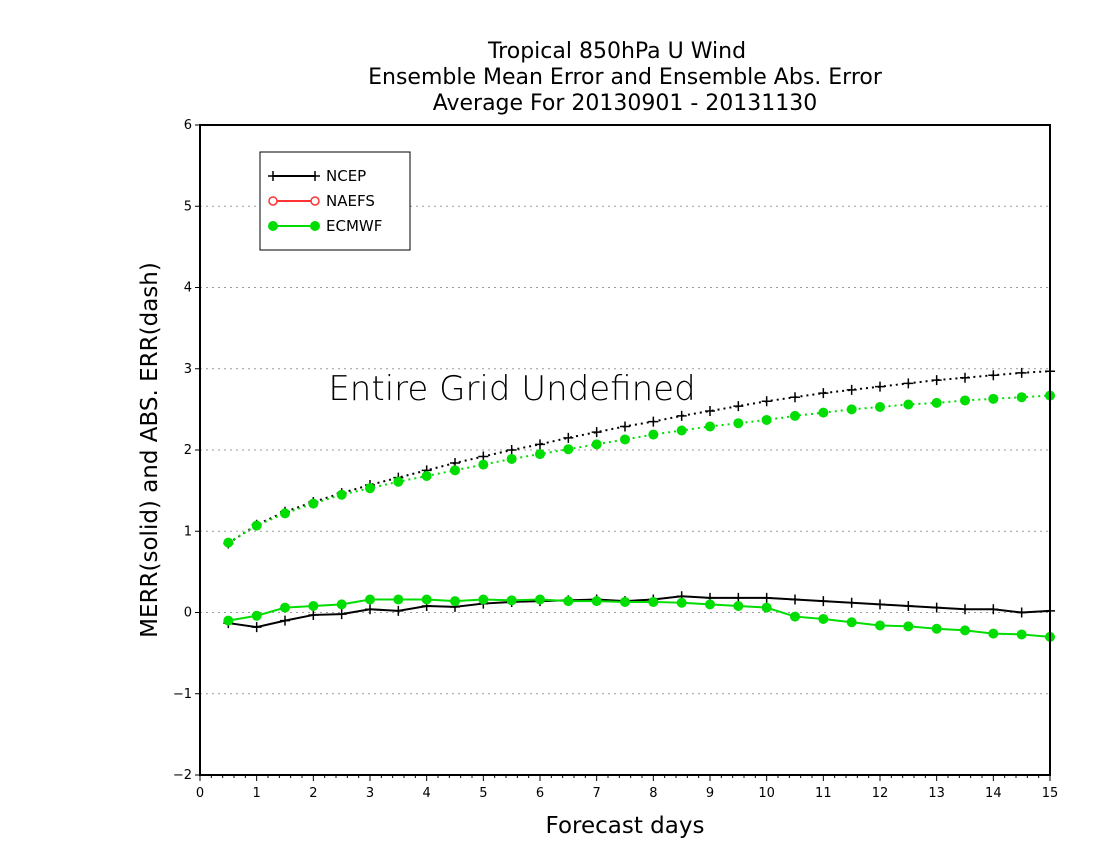 The image size is (1100, 850). What do you see at coordinates (350, 201) in the screenshot?
I see `legend-label: NAEFS` at bounding box center [350, 201].